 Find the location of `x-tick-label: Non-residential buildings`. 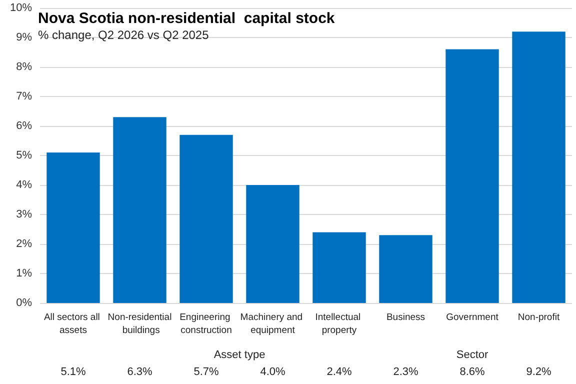

x-tick-label: Non-residential buildings is located at coordinates (140, 324).